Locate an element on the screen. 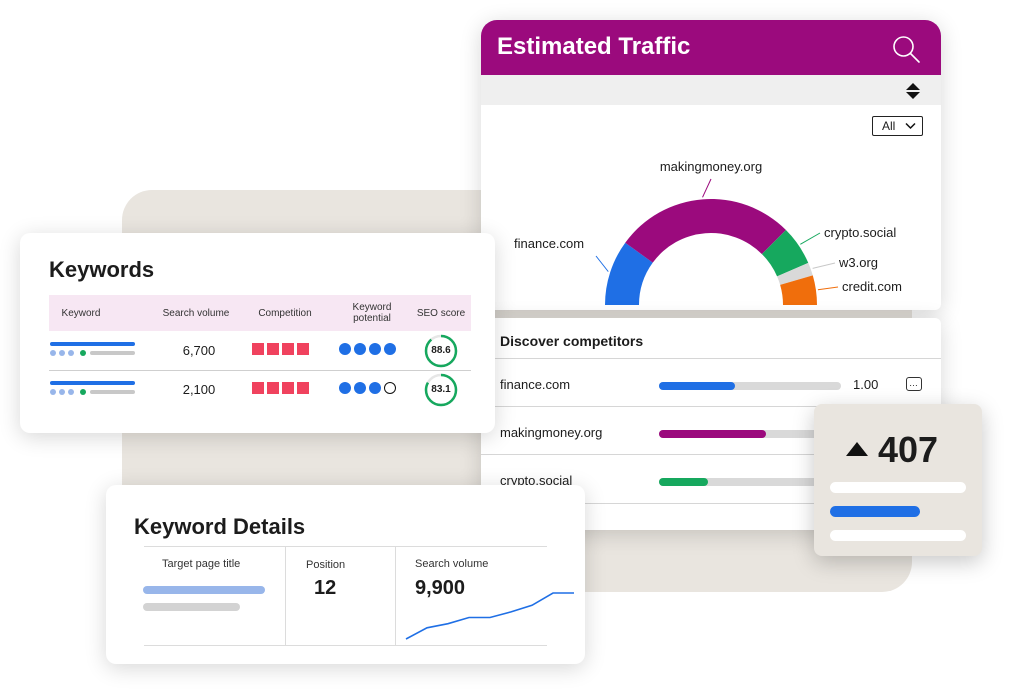  rank-change-value: 407 is located at coordinates (908, 449).